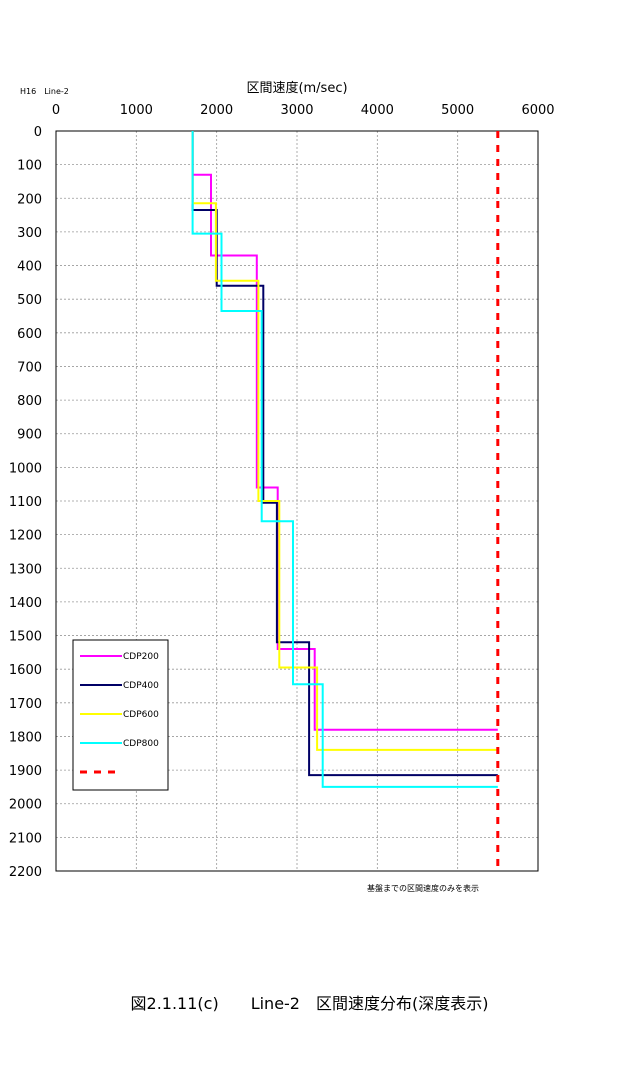 The width and height of the screenshot is (619, 1068). What do you see at coordinates (29, 199) in the screenshot?
I see `y-tick-label: 200` at bounding box center [29, 199].